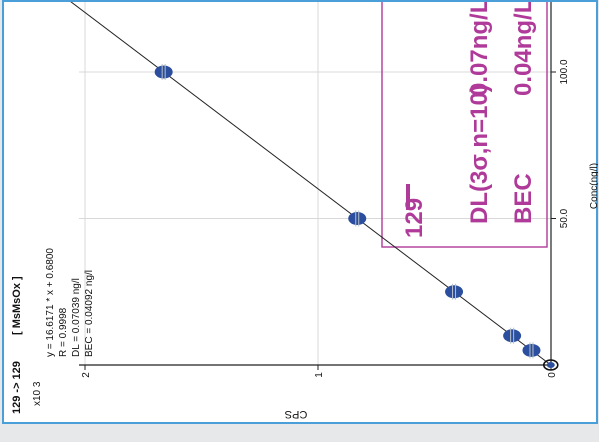  What do you see at coordinates (37, 393) in the screenshot?
I see `y-multiplier-label: x10 3` at bounding box center [37, 393].